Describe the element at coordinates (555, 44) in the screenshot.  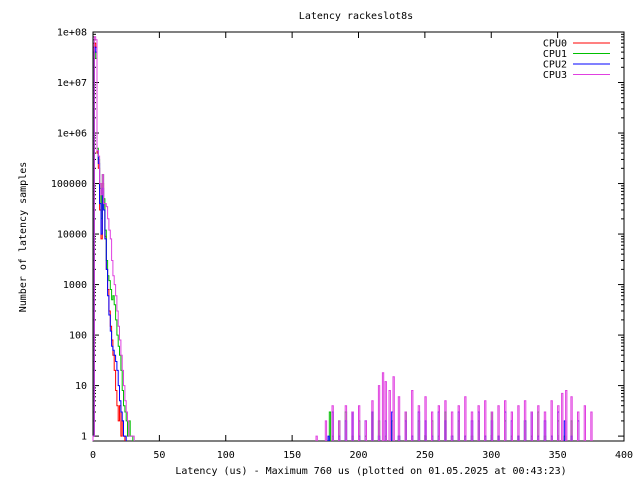
I see `legend-label: CPU0` at that location.